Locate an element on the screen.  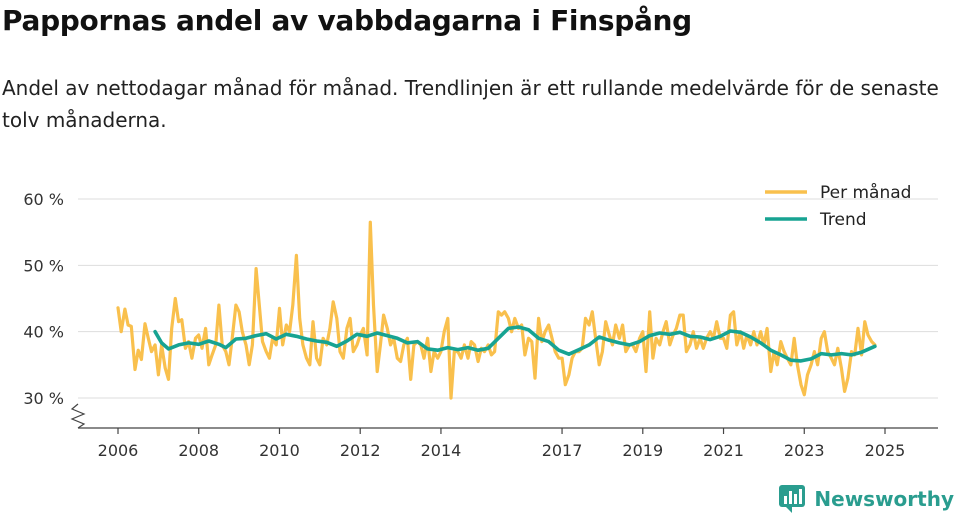
legend-label: Per månad is located at coordinates (865, 192).